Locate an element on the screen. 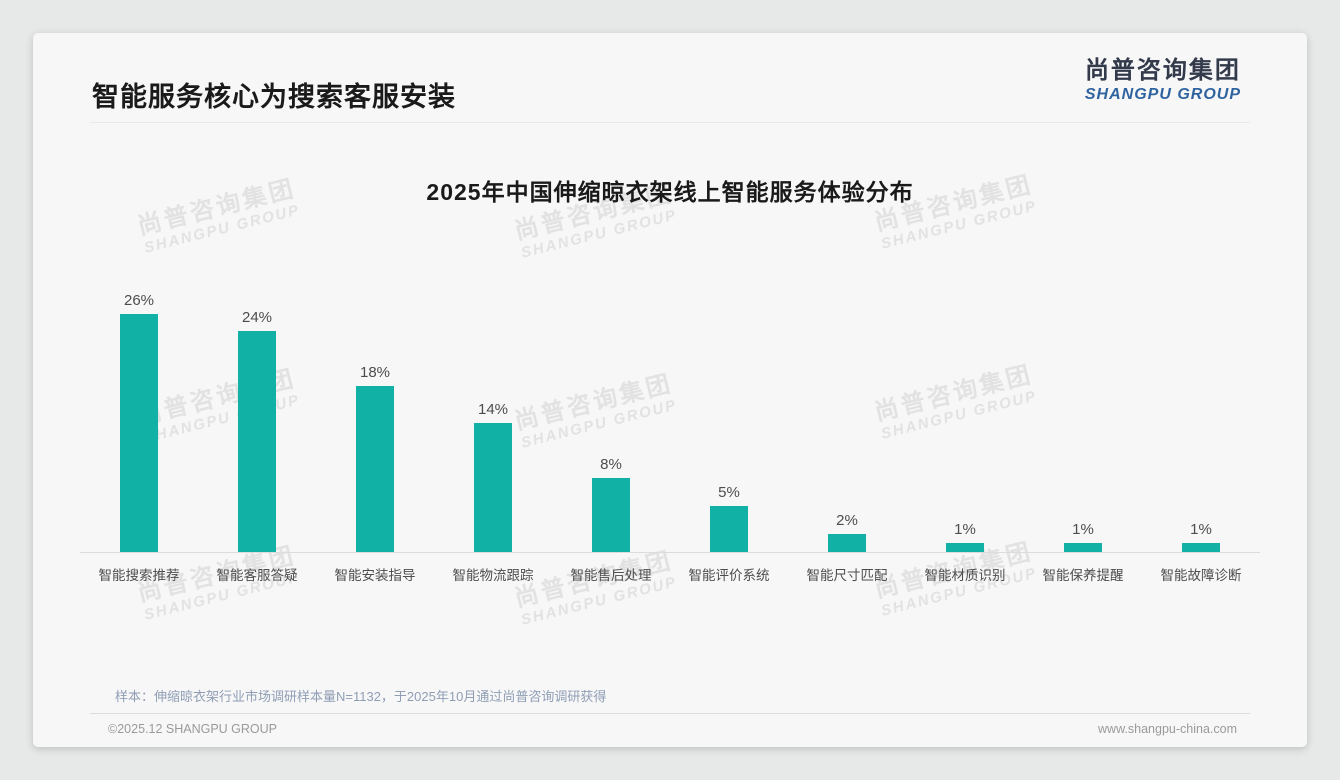  category-label: 智能尺寸匹配 is located at coordinates (847, 575).